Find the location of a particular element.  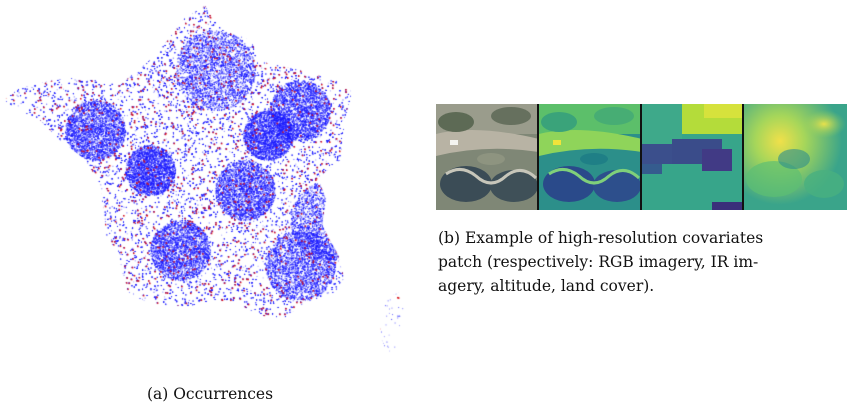

altitude-tile is located at coordinates (693, 157).